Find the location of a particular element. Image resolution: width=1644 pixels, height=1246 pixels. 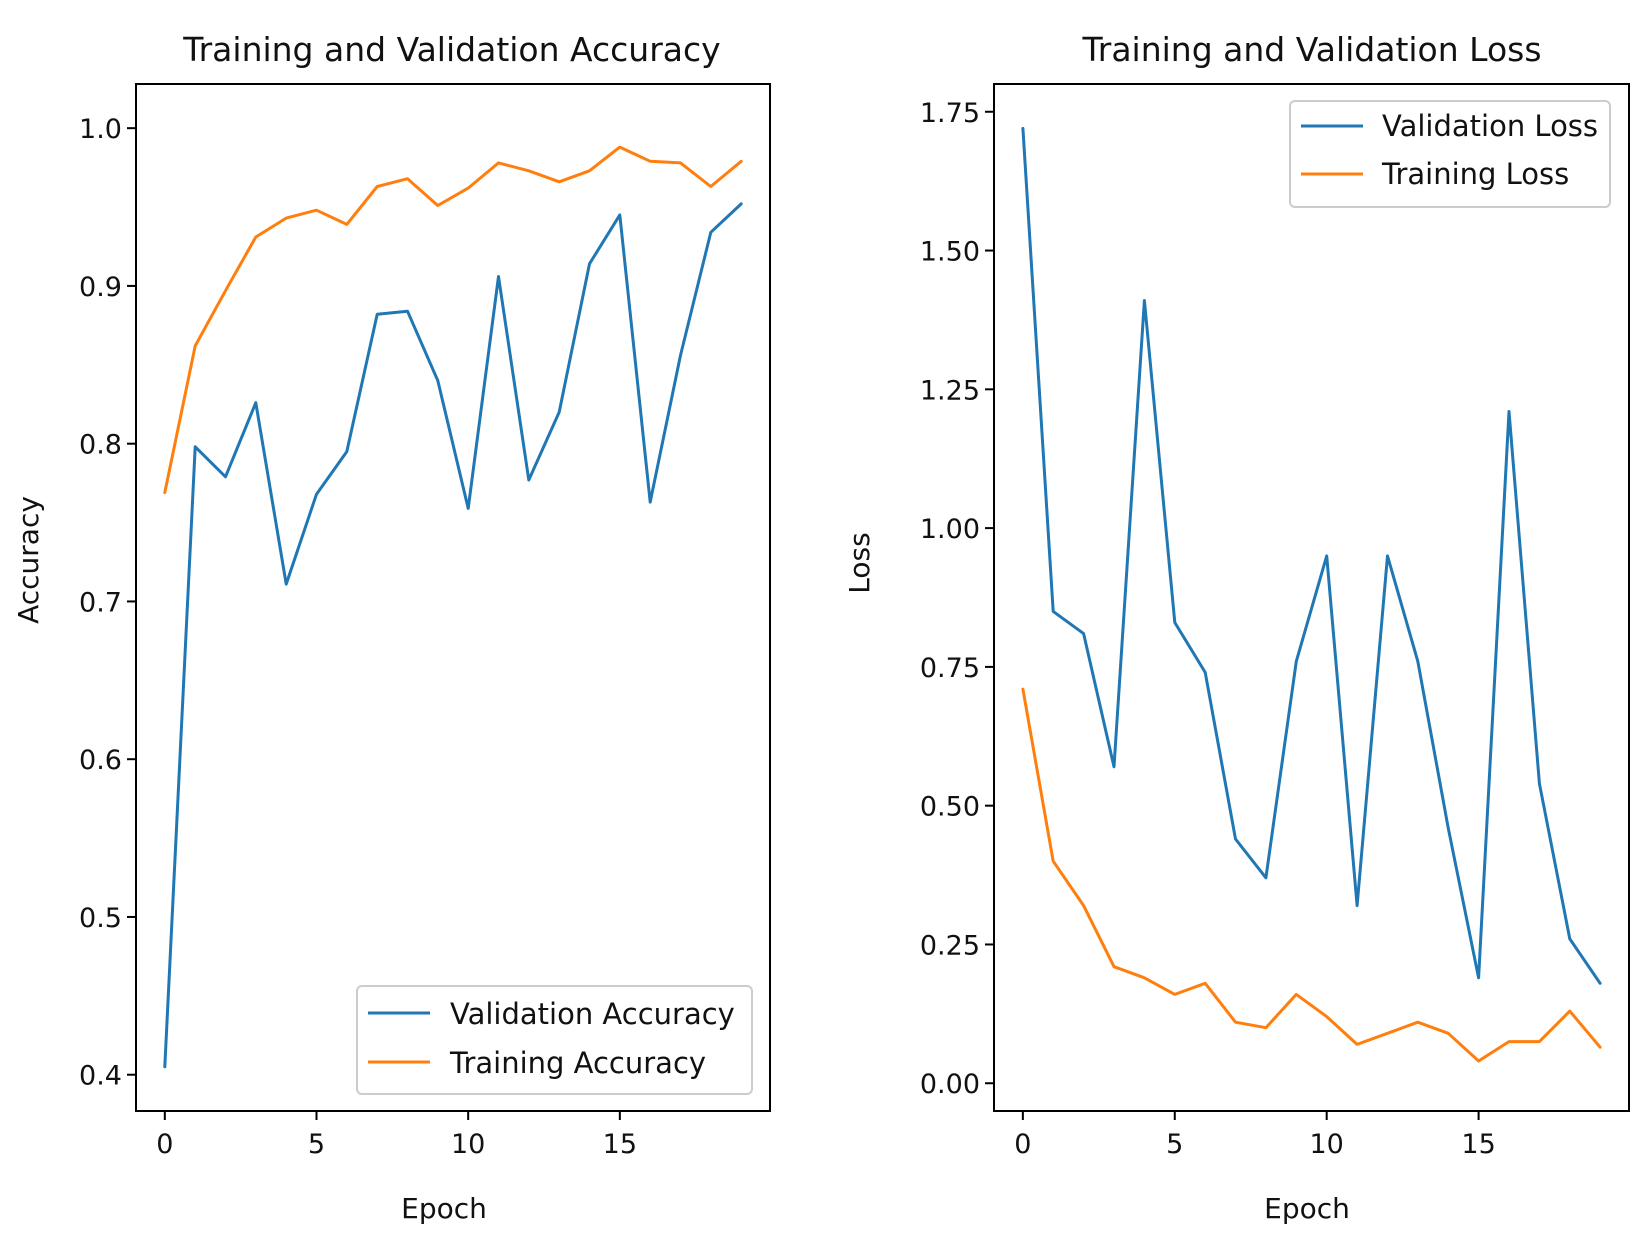

y-tick-label: 1.50 is located at coordinates (950, 252).